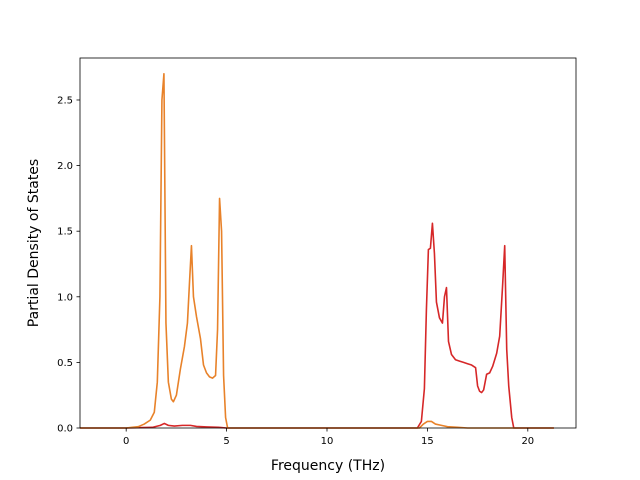  What do you see at coordinates (34, 243) in the screenshot?
I see `y-axis-title: Partial Density of States` at bounding box center [34, 243].